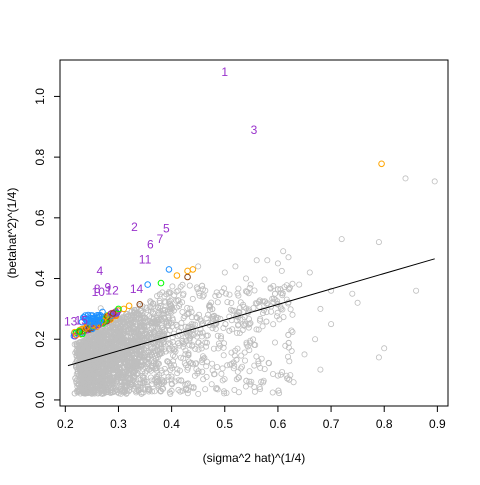 The height and width of the screenshot is (485, 480). Describe the element at coordinates (71, 322) in the screenshot. I see `point-label: 13` at that location.